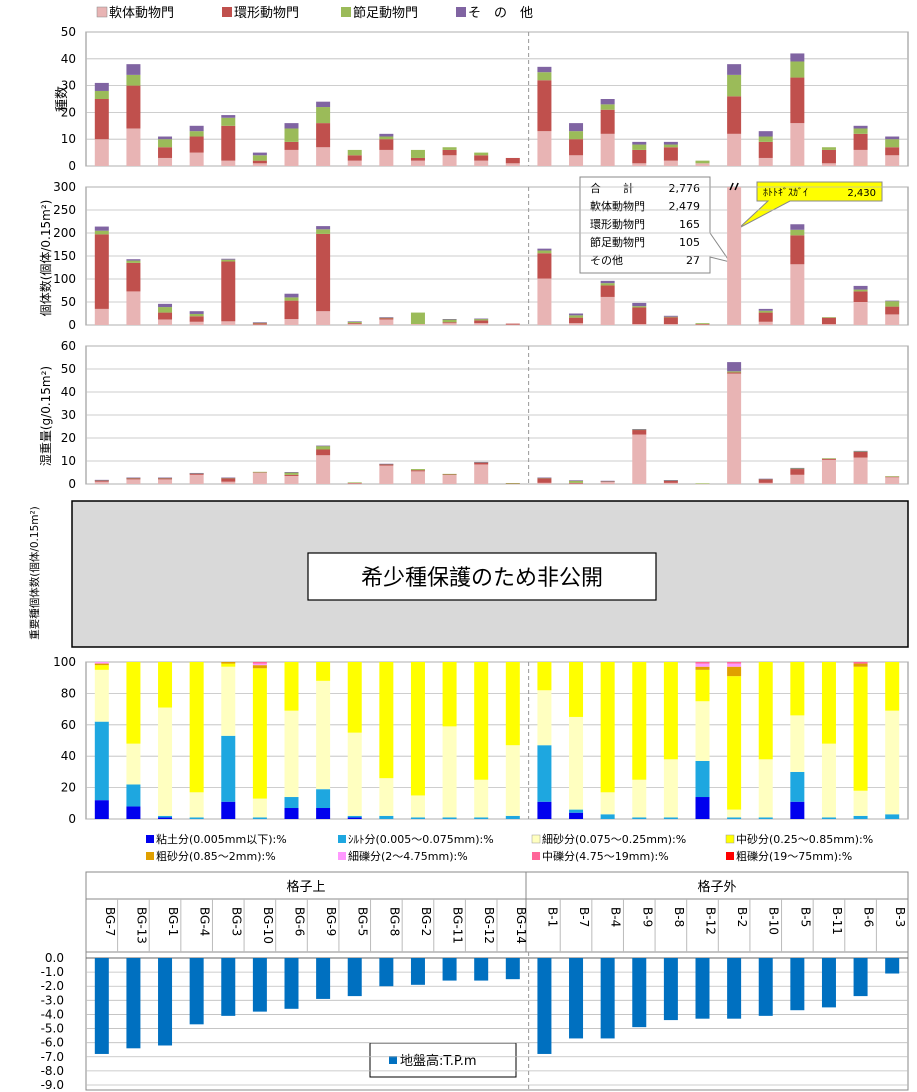 This screenshot has width=917, height=1092. I want to click on elevation-legend-label: 地盤高:T.P.m, so click(438, 1061).